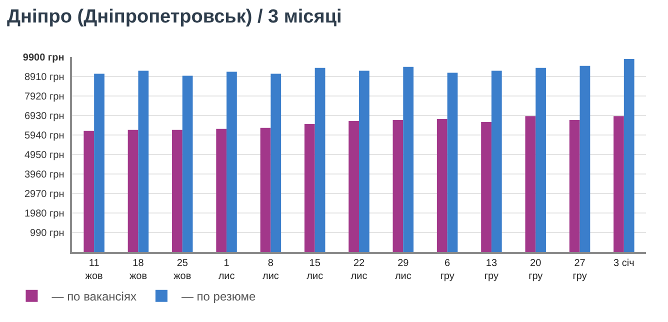 Image resolution: width=668 pixels, height=322 pixels. Describe the element at coordinates (43, 58) in the screenshot. I see `y-tick-label: 9900 грн` at that location.